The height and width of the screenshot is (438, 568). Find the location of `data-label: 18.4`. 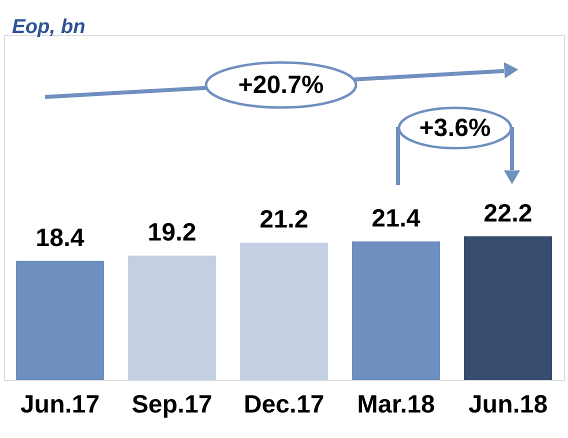

data-label: 18.4 is located at coordinates (60, 238).